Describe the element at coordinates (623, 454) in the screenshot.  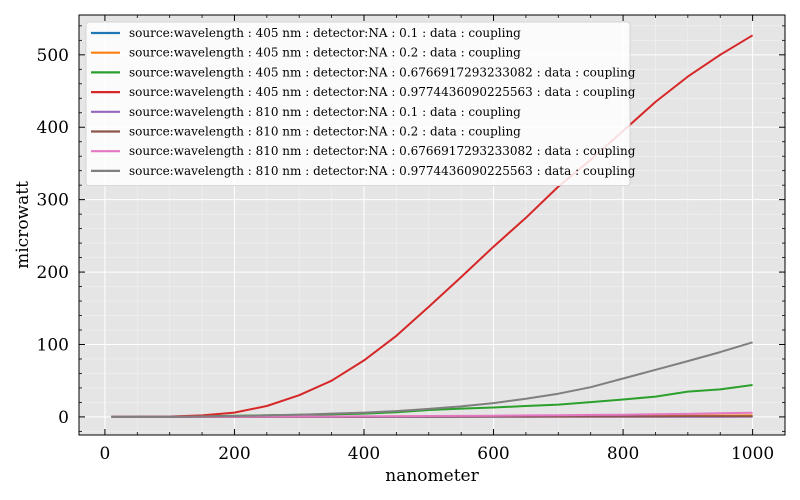
I see `x-tick-label: 800` at that location.